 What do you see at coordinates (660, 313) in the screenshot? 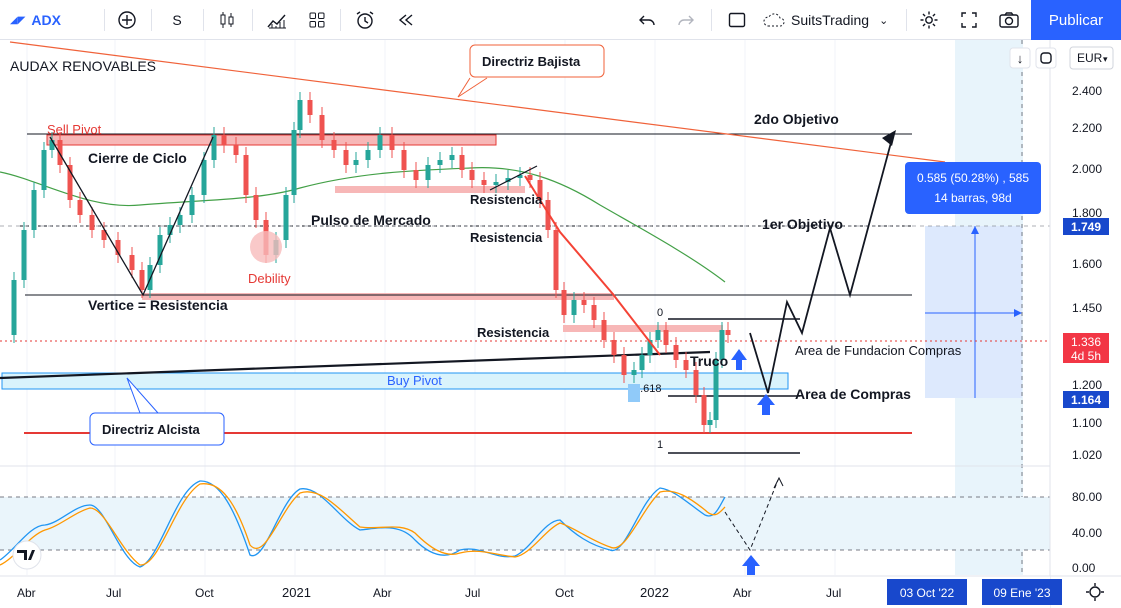
I see `fib-0-label: 0` at bounding box center [660, 313].